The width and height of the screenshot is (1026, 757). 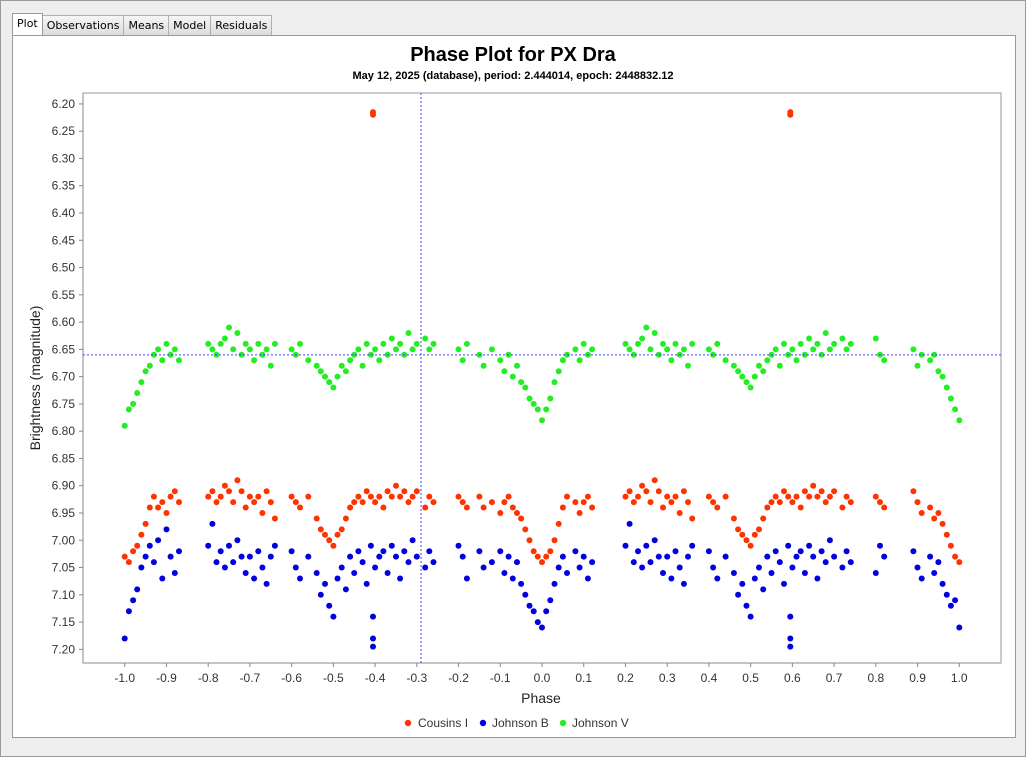 I want to click on x-tick-label: -0.8, so click(x=208, y=678).